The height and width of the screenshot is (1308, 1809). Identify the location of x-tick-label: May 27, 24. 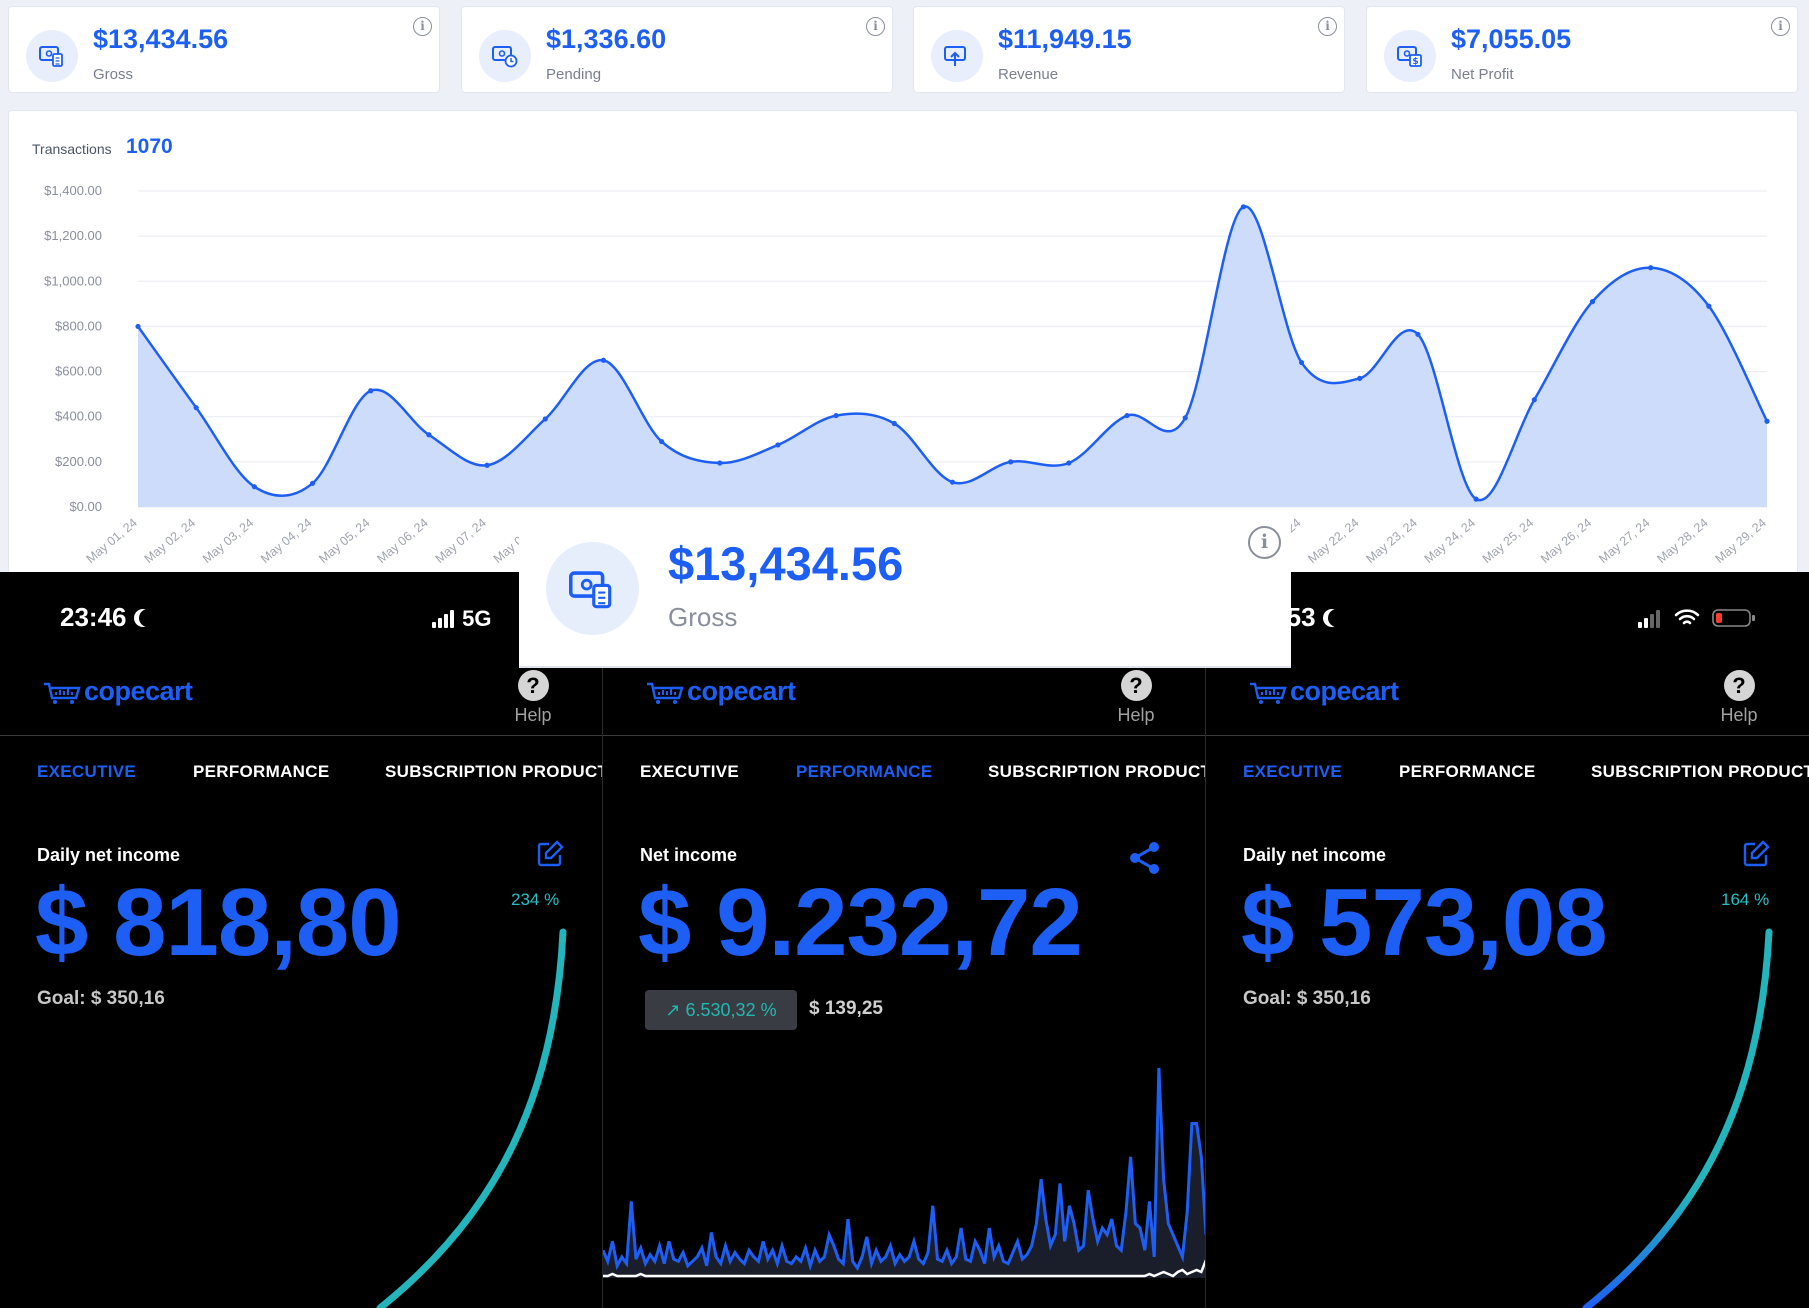
(1624, 541).